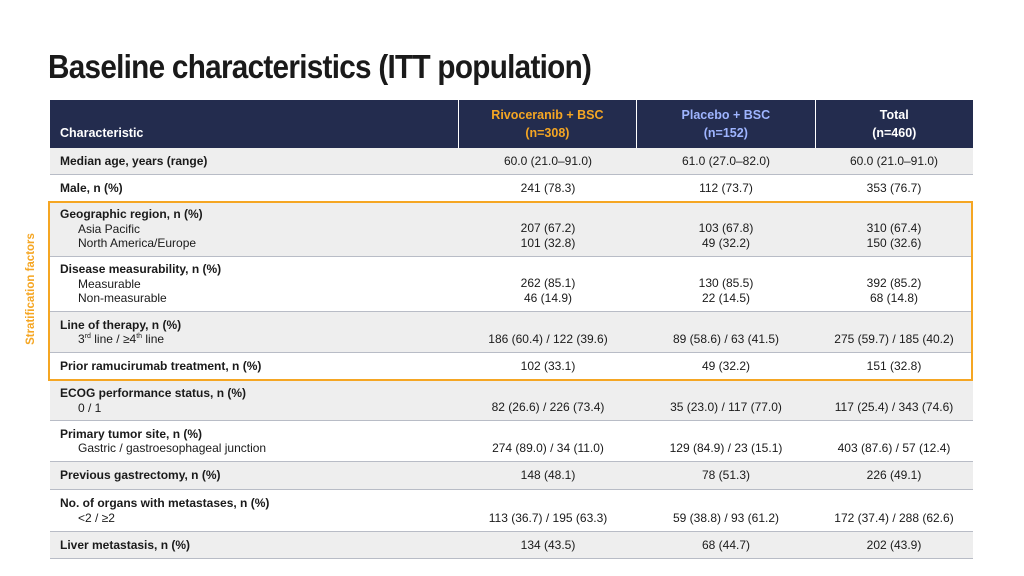  Describe the element at coordinates (547, 115) in the screenshot. I see `header-rivoceranib-name: Rivoceranib + BSC` at that location.